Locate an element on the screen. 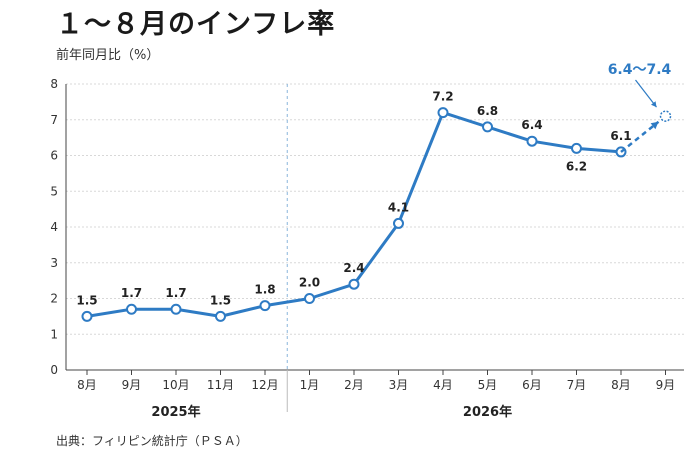 Image resolution: width=700 pixels, height=466 pixels. y-tick-label: 2 is located at coordinates (54, 299).